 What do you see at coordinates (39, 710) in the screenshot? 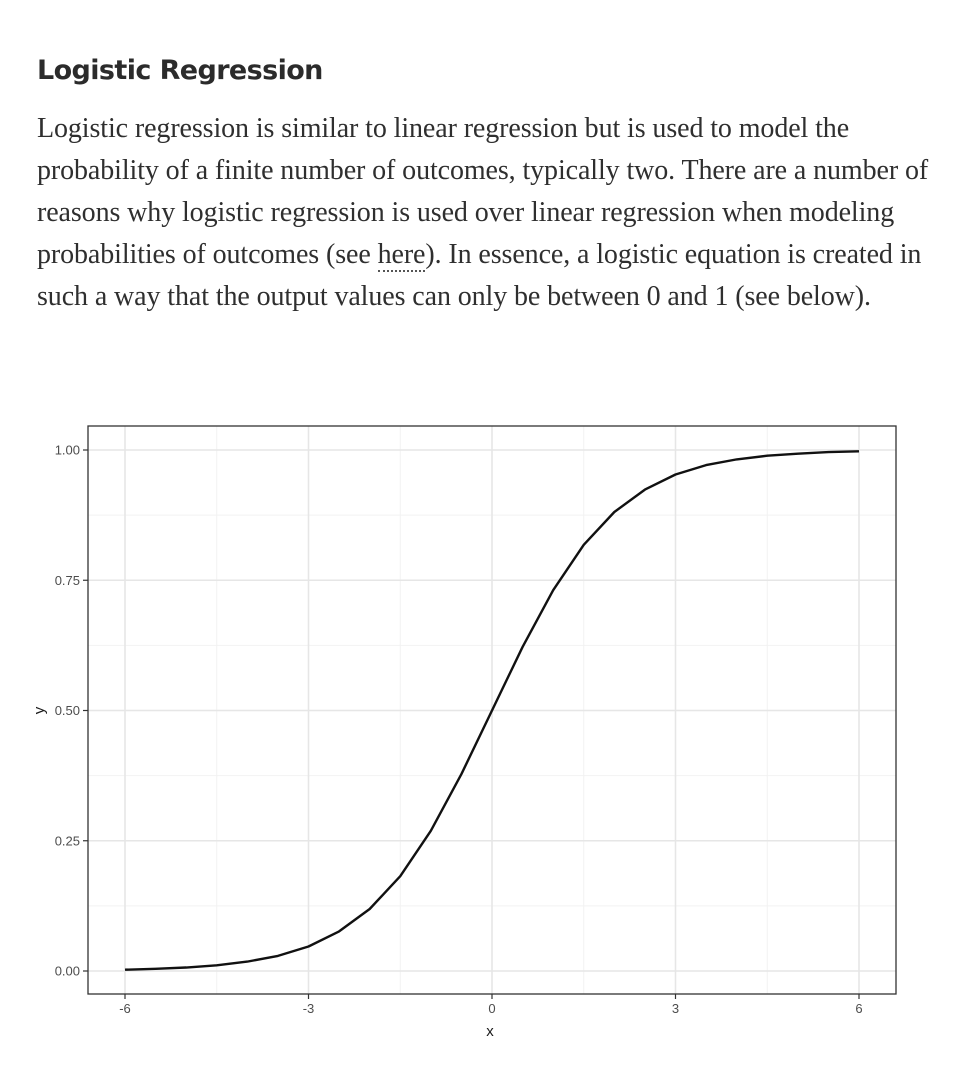
I see `y-axis-title: y` at bounding box center [39, 710].